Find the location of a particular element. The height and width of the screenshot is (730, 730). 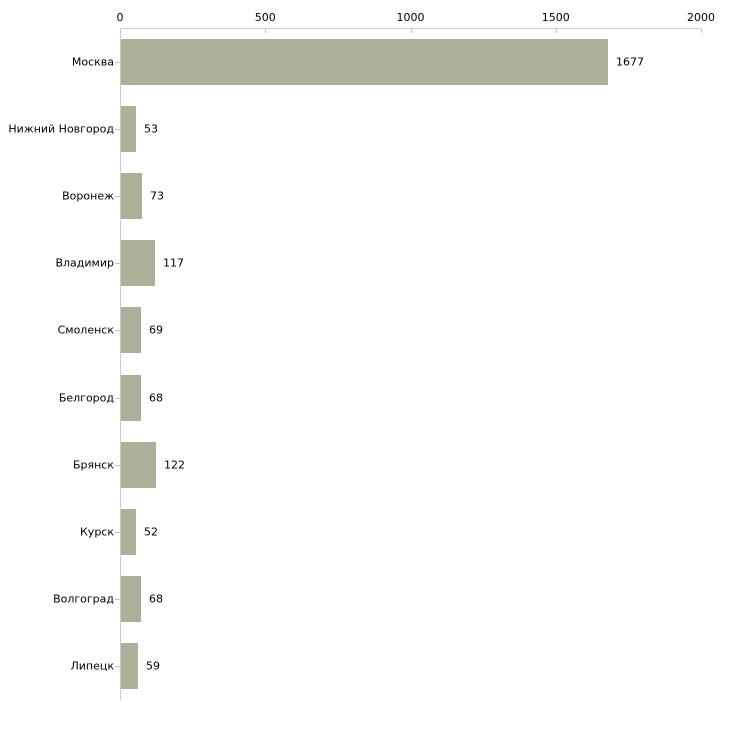

category-label: Курск is located at coordinates (97, 532).